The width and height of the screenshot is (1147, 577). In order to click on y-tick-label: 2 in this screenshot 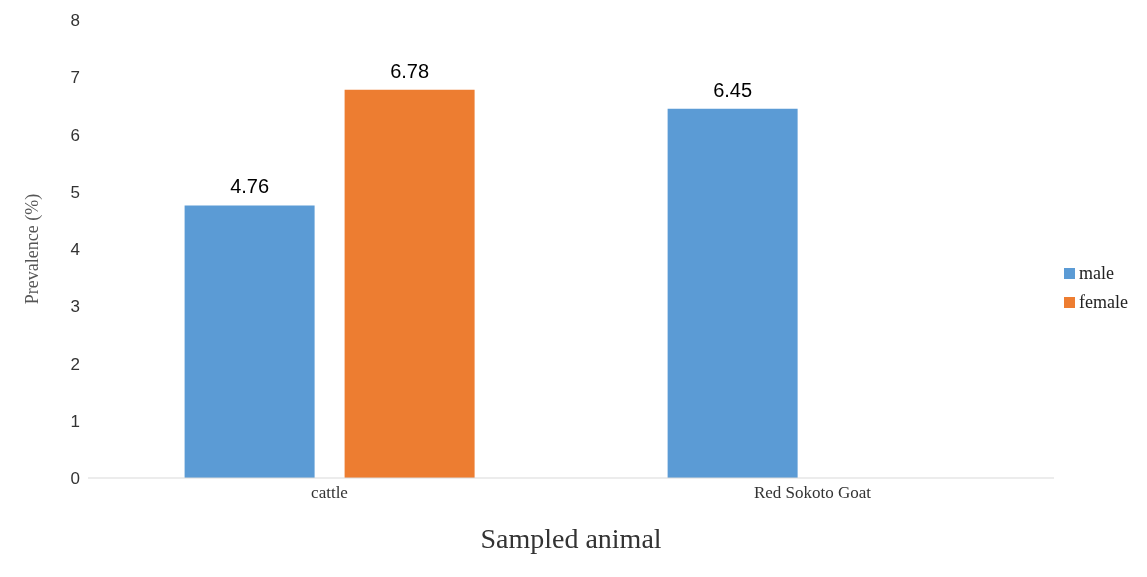, I will do `click(75, 364)`.